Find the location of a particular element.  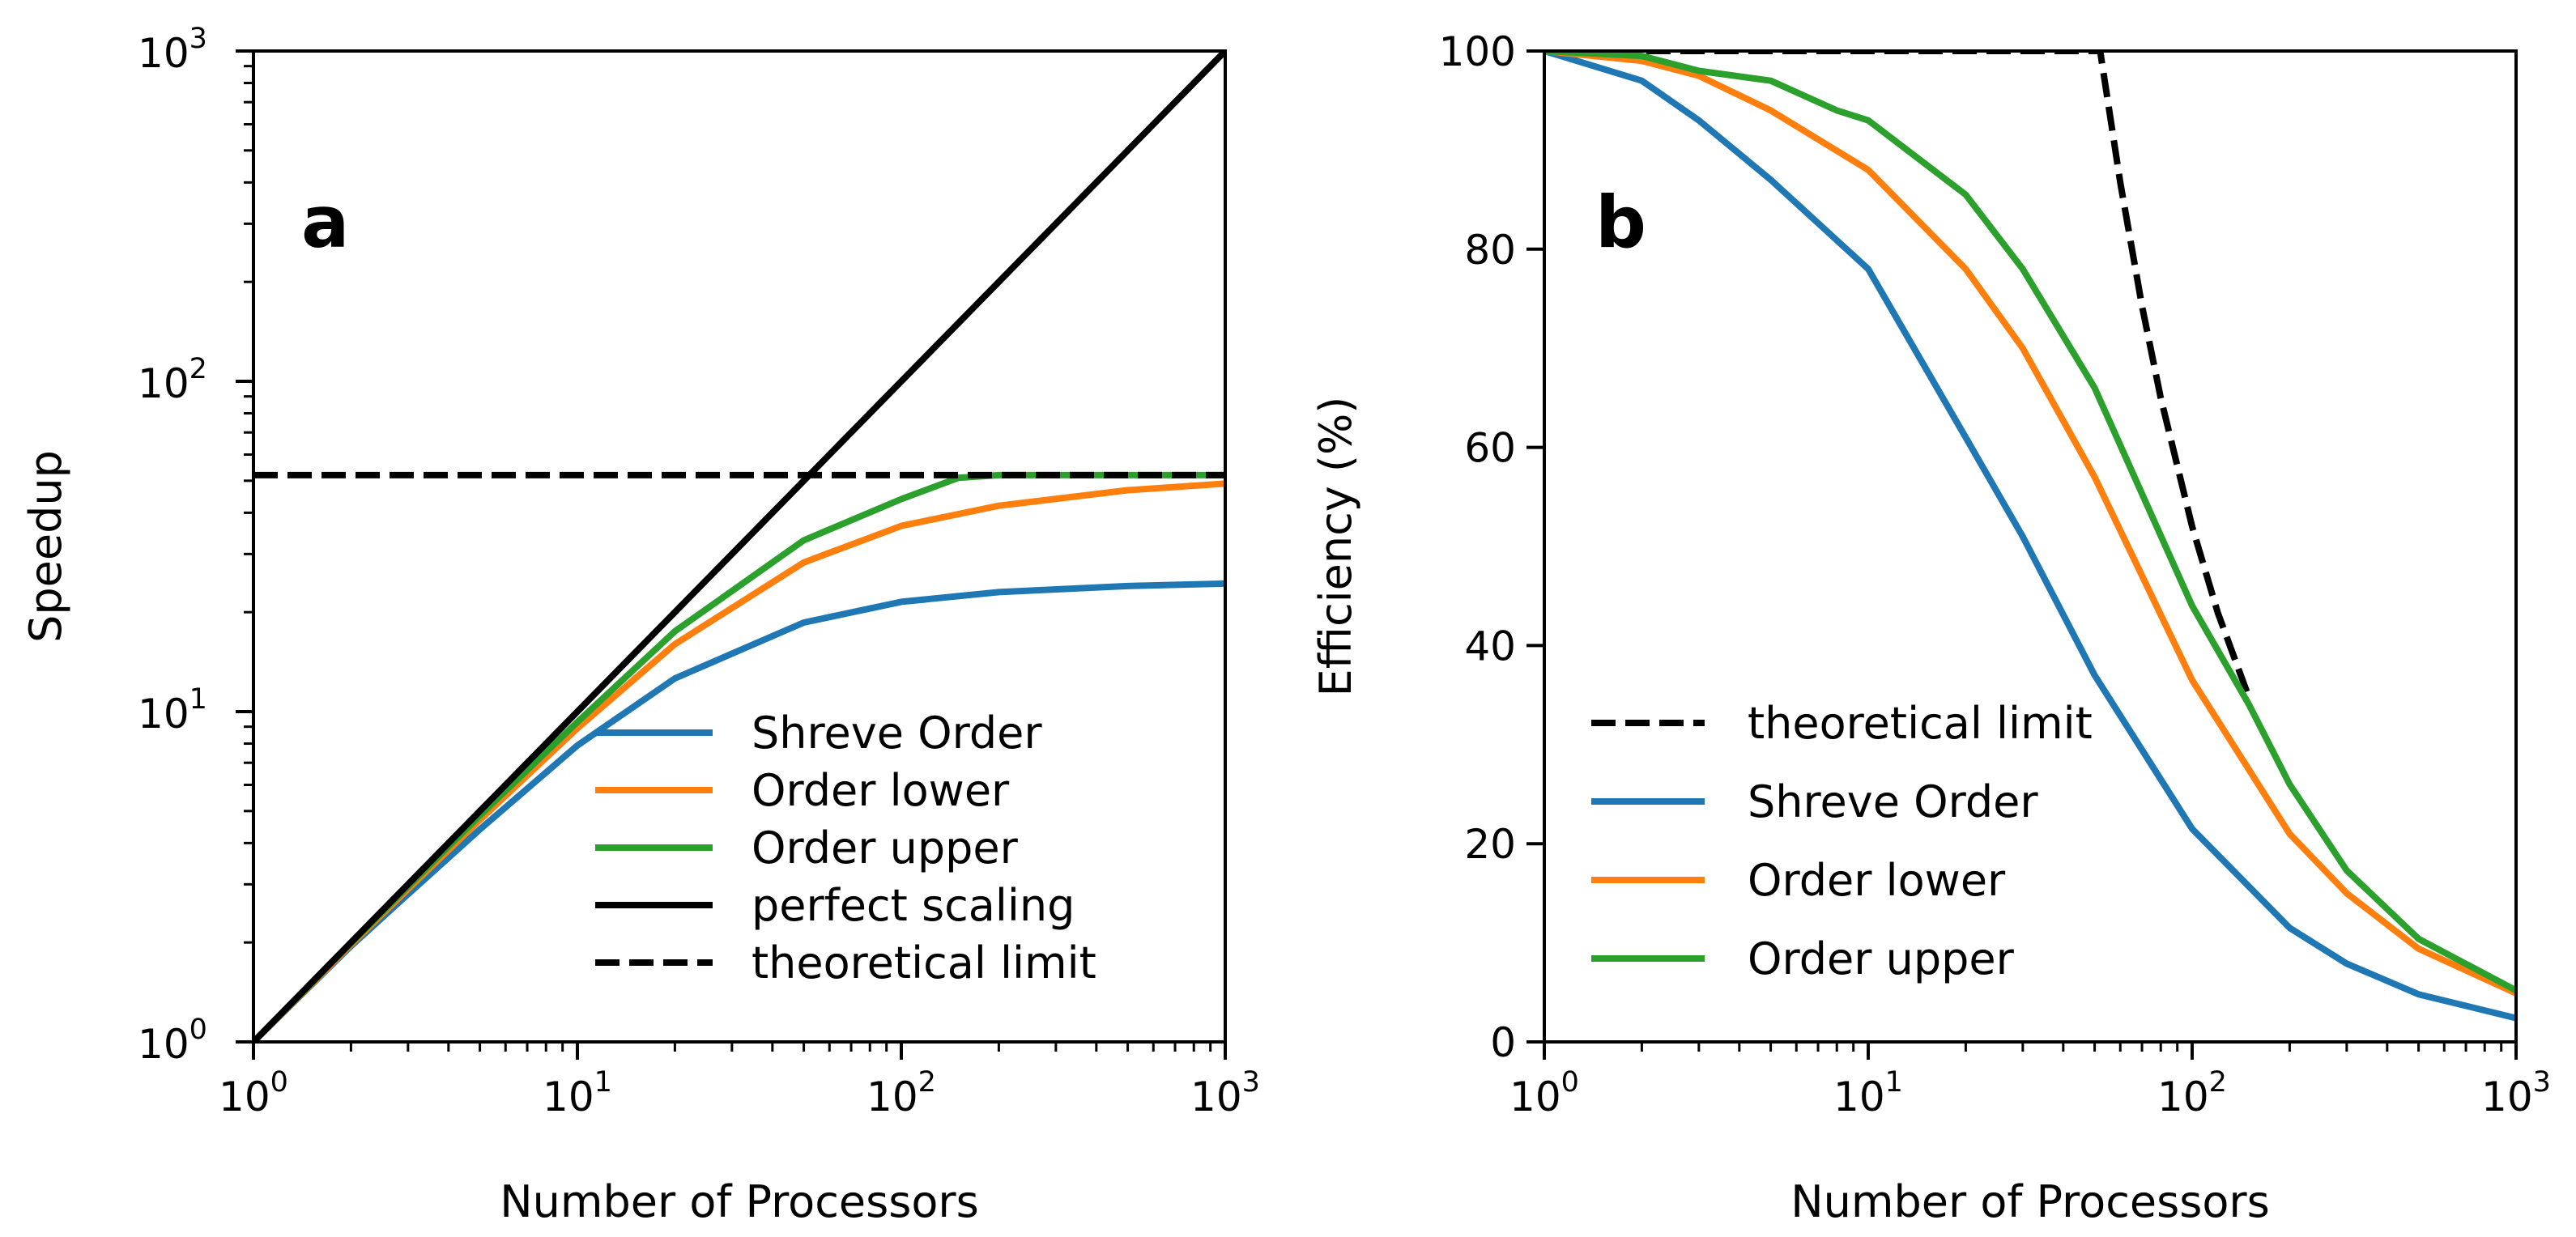

panel-b-legend-label-theoretical-limit: theoretical limit is located at coordinates (1920, 723).